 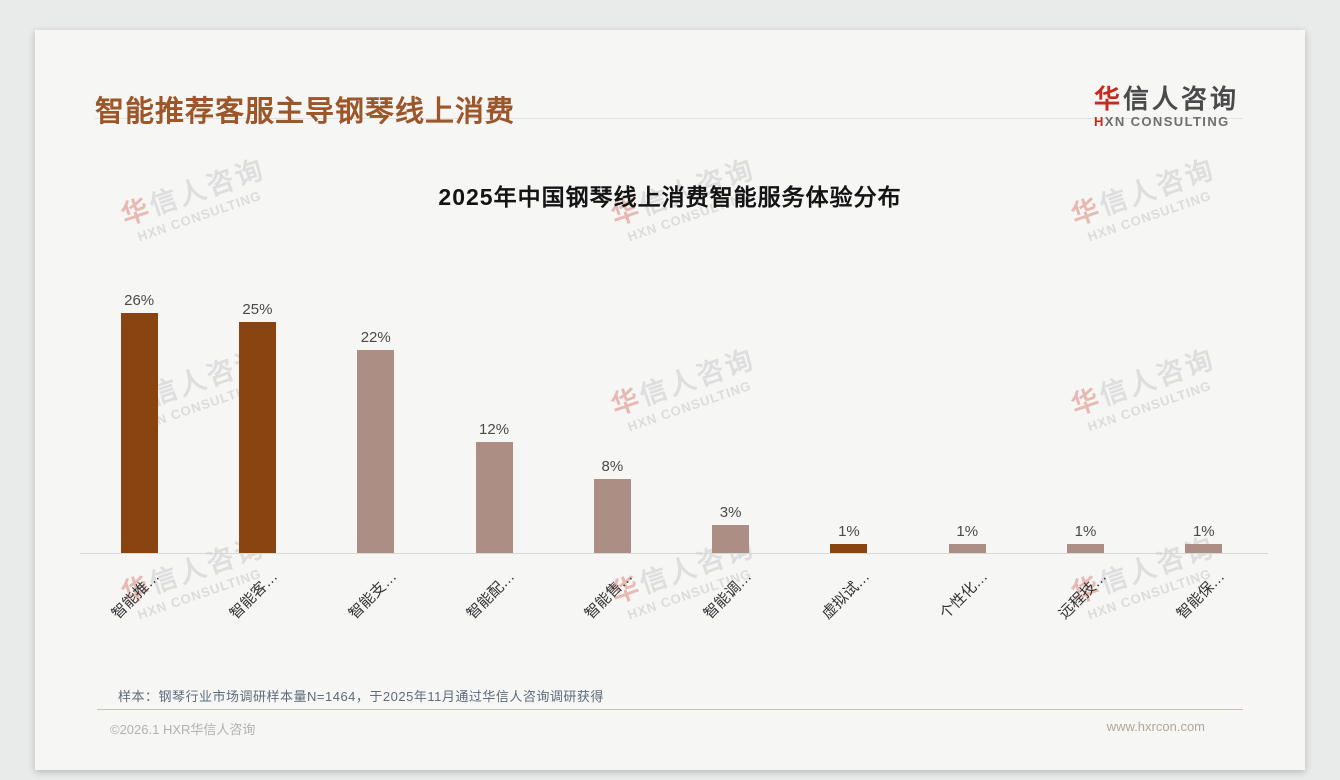 What do you see at coordinates (139, 300) in the screenshot?
I see `bar-value-label: 26%` at bounding box center [139, 300].